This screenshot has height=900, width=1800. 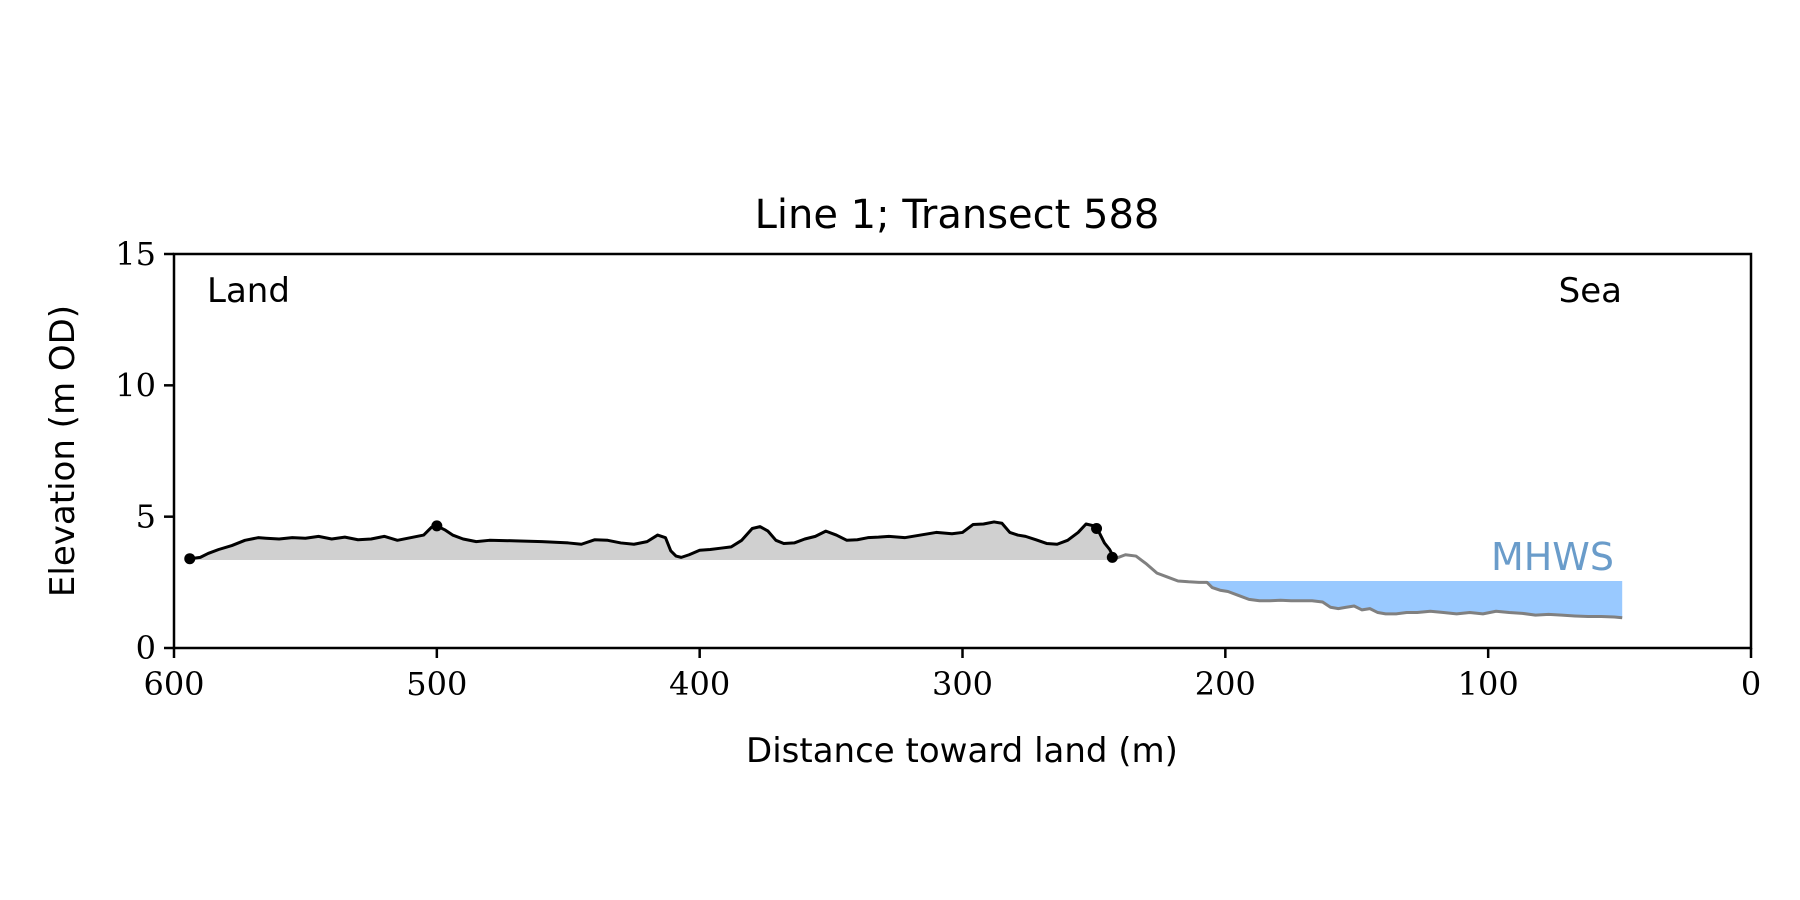 I want to click on x-tick-label: 500, so click(x=436, y=684).